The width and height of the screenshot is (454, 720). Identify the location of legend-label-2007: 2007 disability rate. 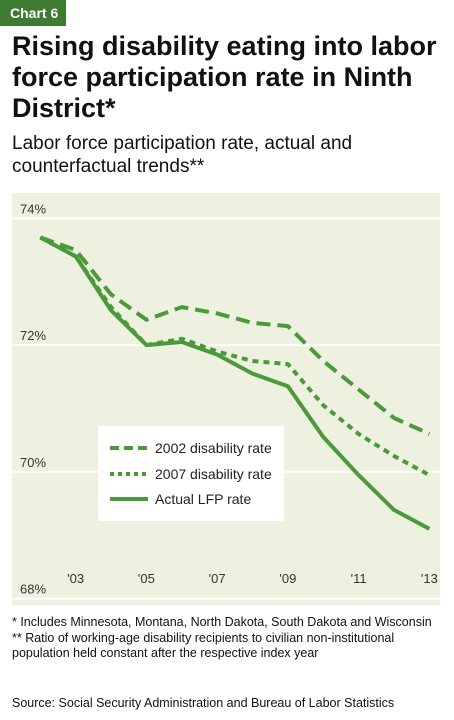
(213, 474).